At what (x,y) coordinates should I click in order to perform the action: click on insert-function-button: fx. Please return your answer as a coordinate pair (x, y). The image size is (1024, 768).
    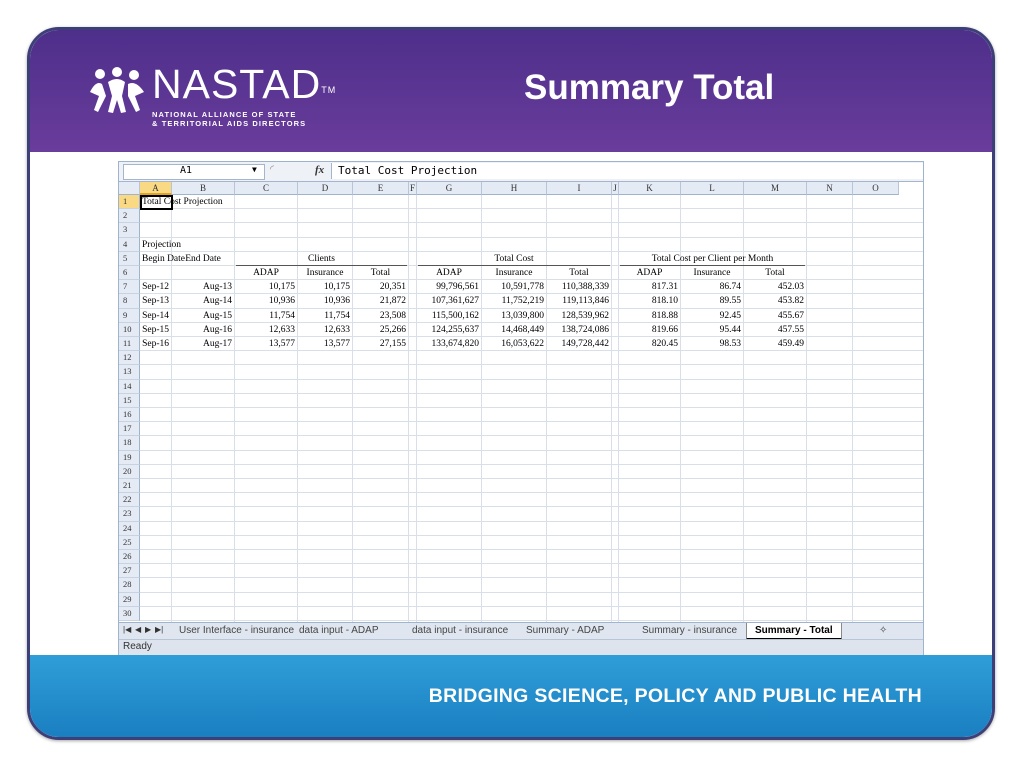
    Looking at the image, I should click on (320, 170).